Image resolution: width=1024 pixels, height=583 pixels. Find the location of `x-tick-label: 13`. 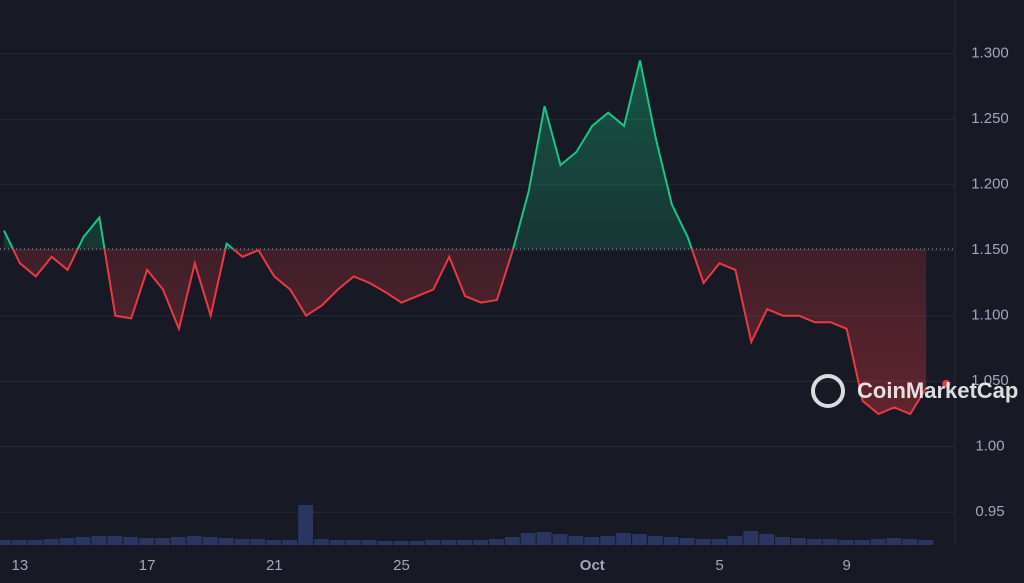

x-tick-label: 13 is located at coordinates (20, 565).